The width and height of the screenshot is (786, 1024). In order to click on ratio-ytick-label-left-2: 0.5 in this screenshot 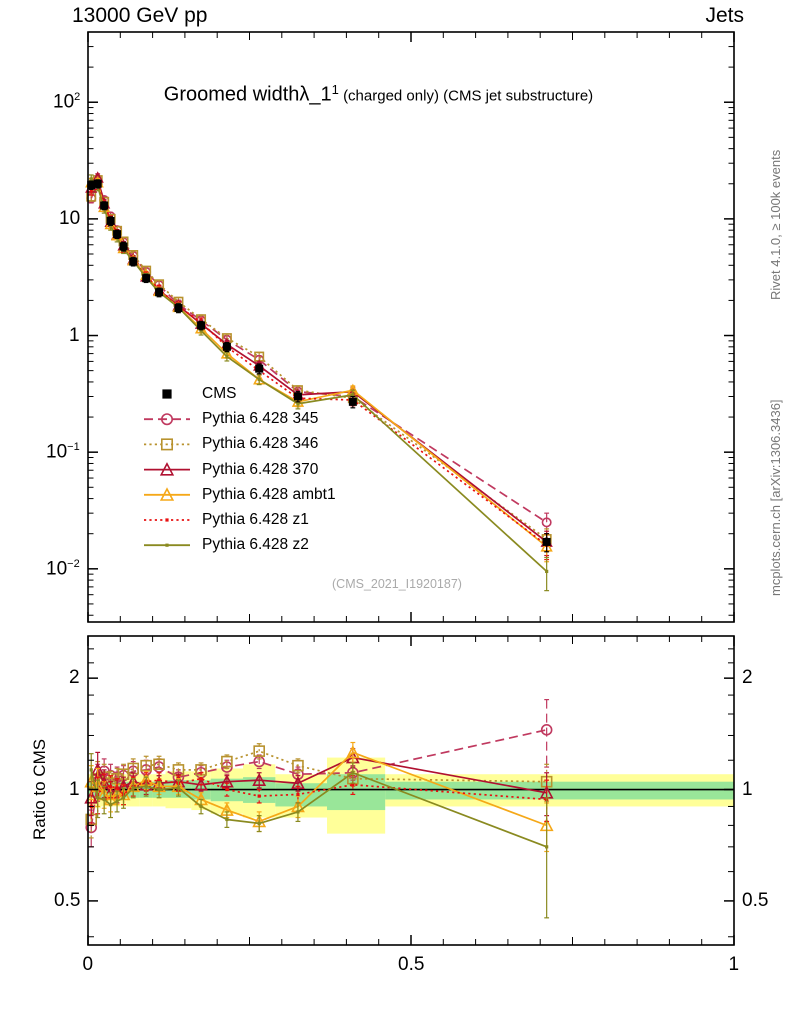, I will do `click(67, 900)`.